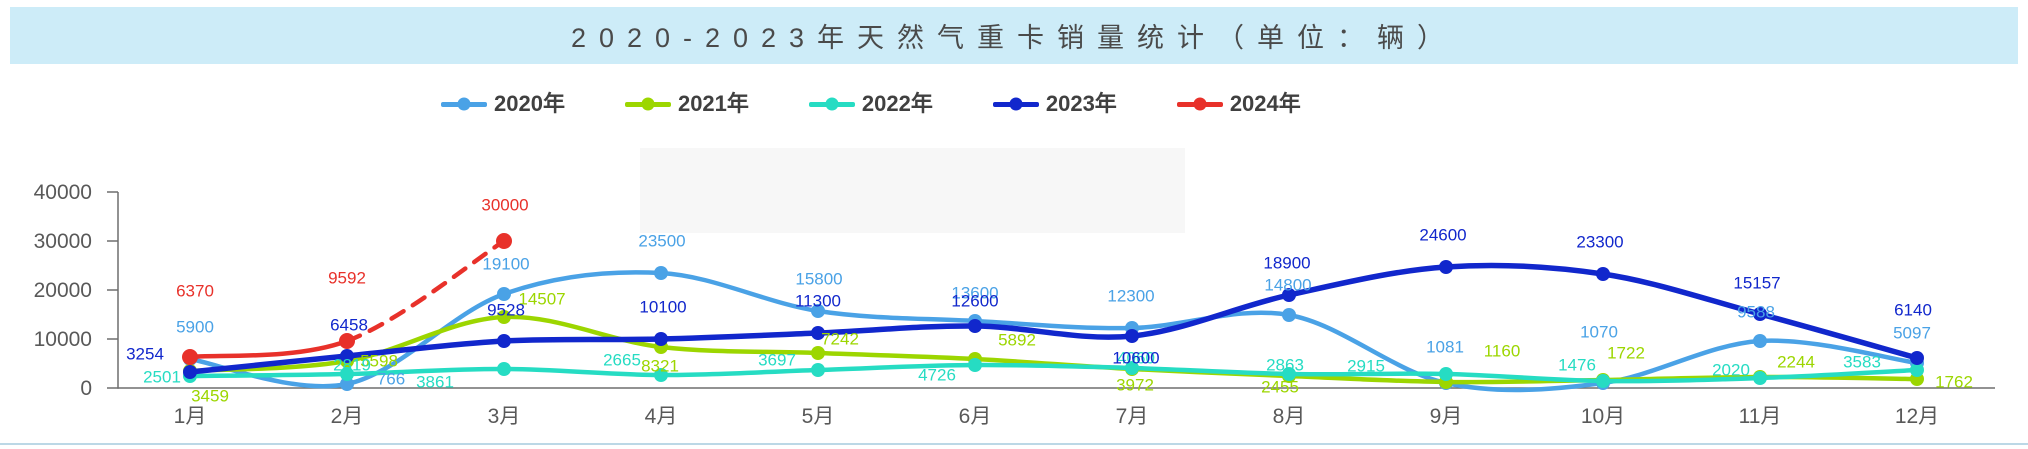  Describe the element at coordinates (1626, 353) in the screenshot. I see `data-label-2021年-10月: 1722` at that location.